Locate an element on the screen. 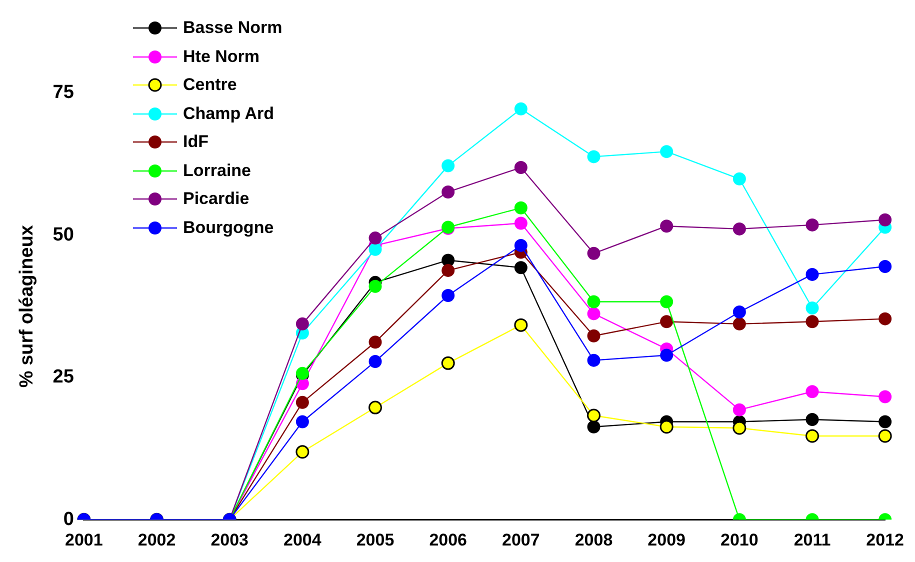  legend-label: Champ Ard is located at coordinates (228, 114).